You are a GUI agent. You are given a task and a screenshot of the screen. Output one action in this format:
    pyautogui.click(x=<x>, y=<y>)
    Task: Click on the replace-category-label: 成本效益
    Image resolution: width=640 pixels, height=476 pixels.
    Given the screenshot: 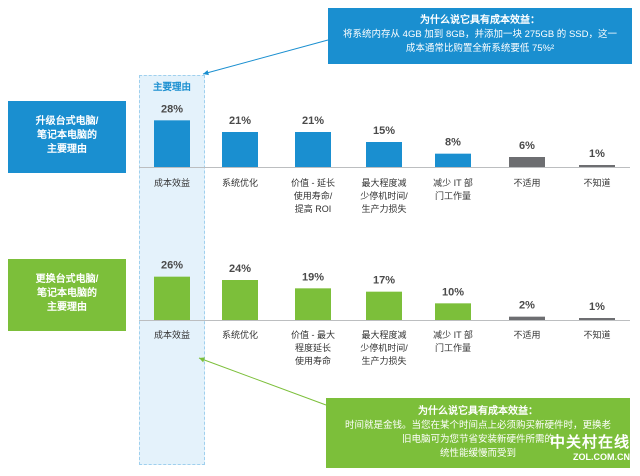 What is the action you would take?
    pyautogui.click(x=172, y=334)
    